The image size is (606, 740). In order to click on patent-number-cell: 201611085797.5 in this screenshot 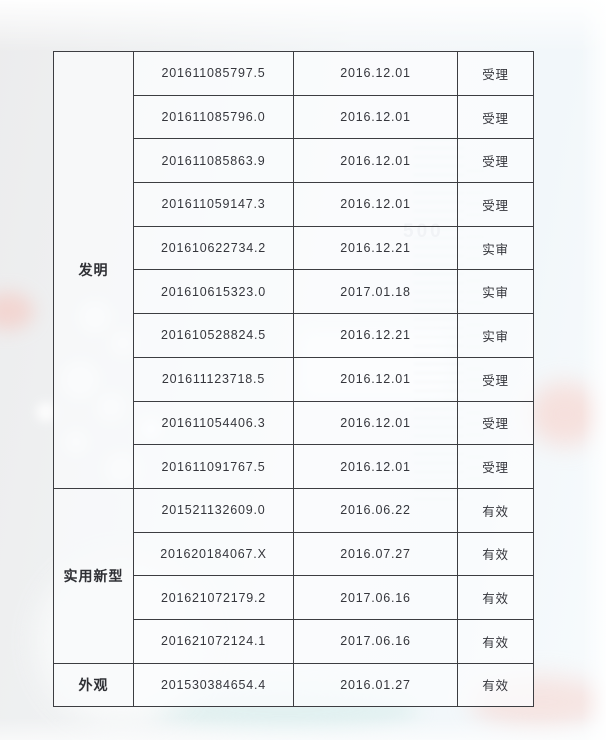, I will do `click(213, 73)`.